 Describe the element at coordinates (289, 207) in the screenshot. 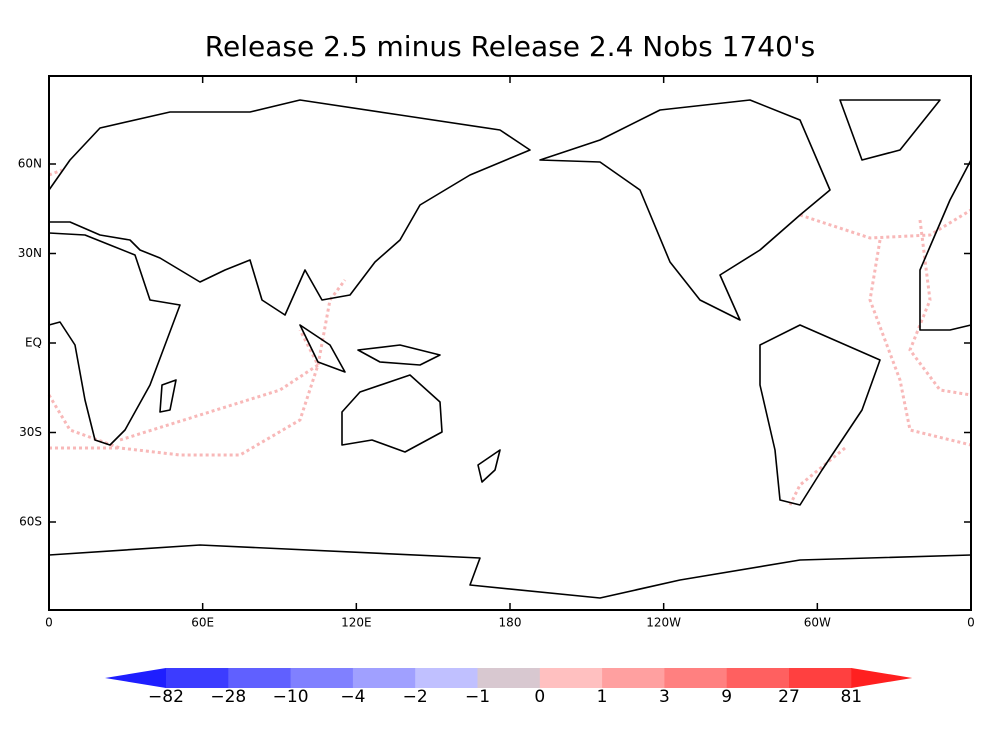

I see `eurasia` at that location.